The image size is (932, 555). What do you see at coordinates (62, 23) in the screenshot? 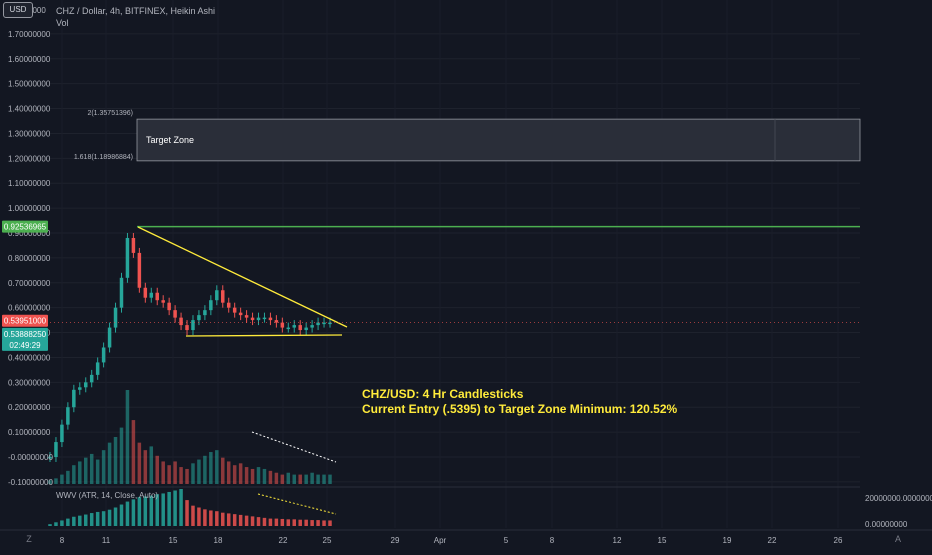
I see `volume-label: Vol` at bounding box center [62, 23].